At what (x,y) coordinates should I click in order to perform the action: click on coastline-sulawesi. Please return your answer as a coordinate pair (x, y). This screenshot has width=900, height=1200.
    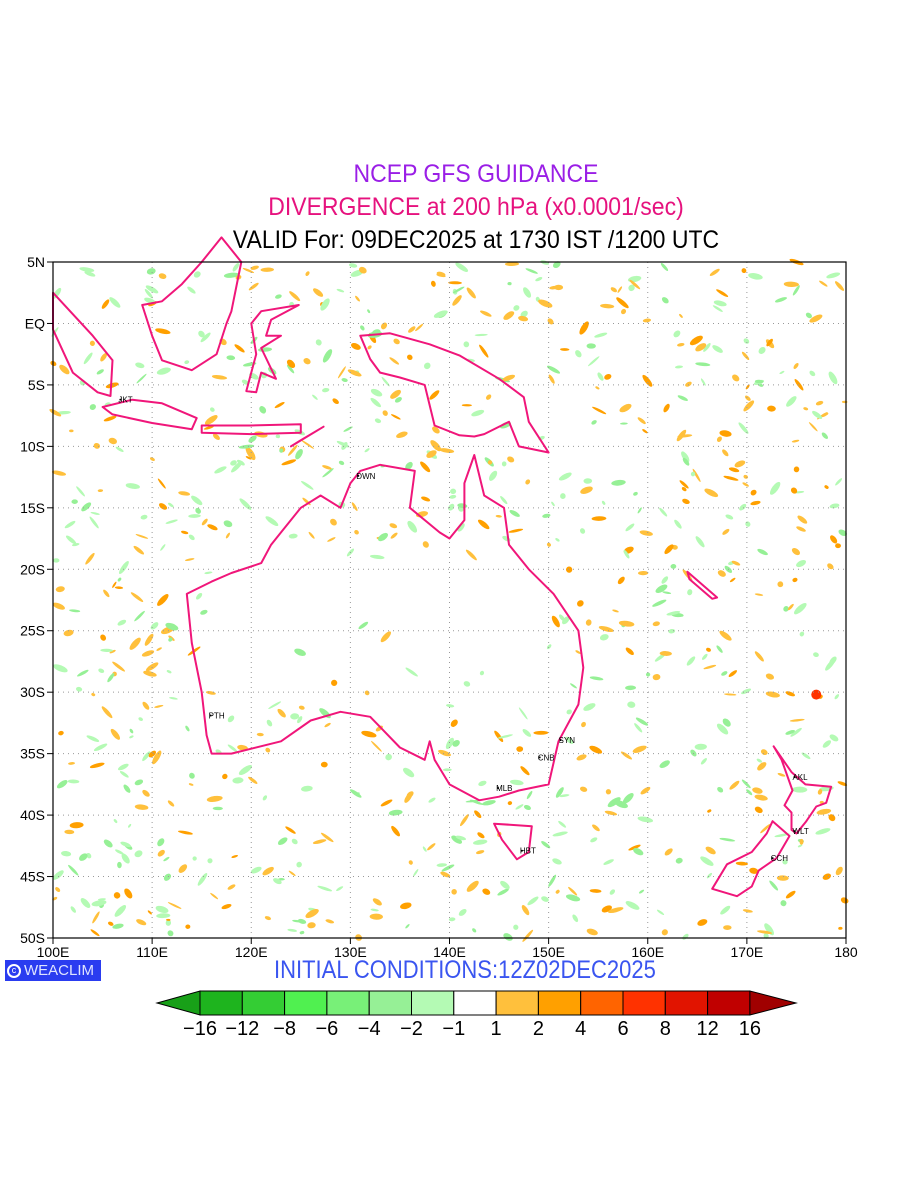
    Looking at the image, I should click on (272, 349).